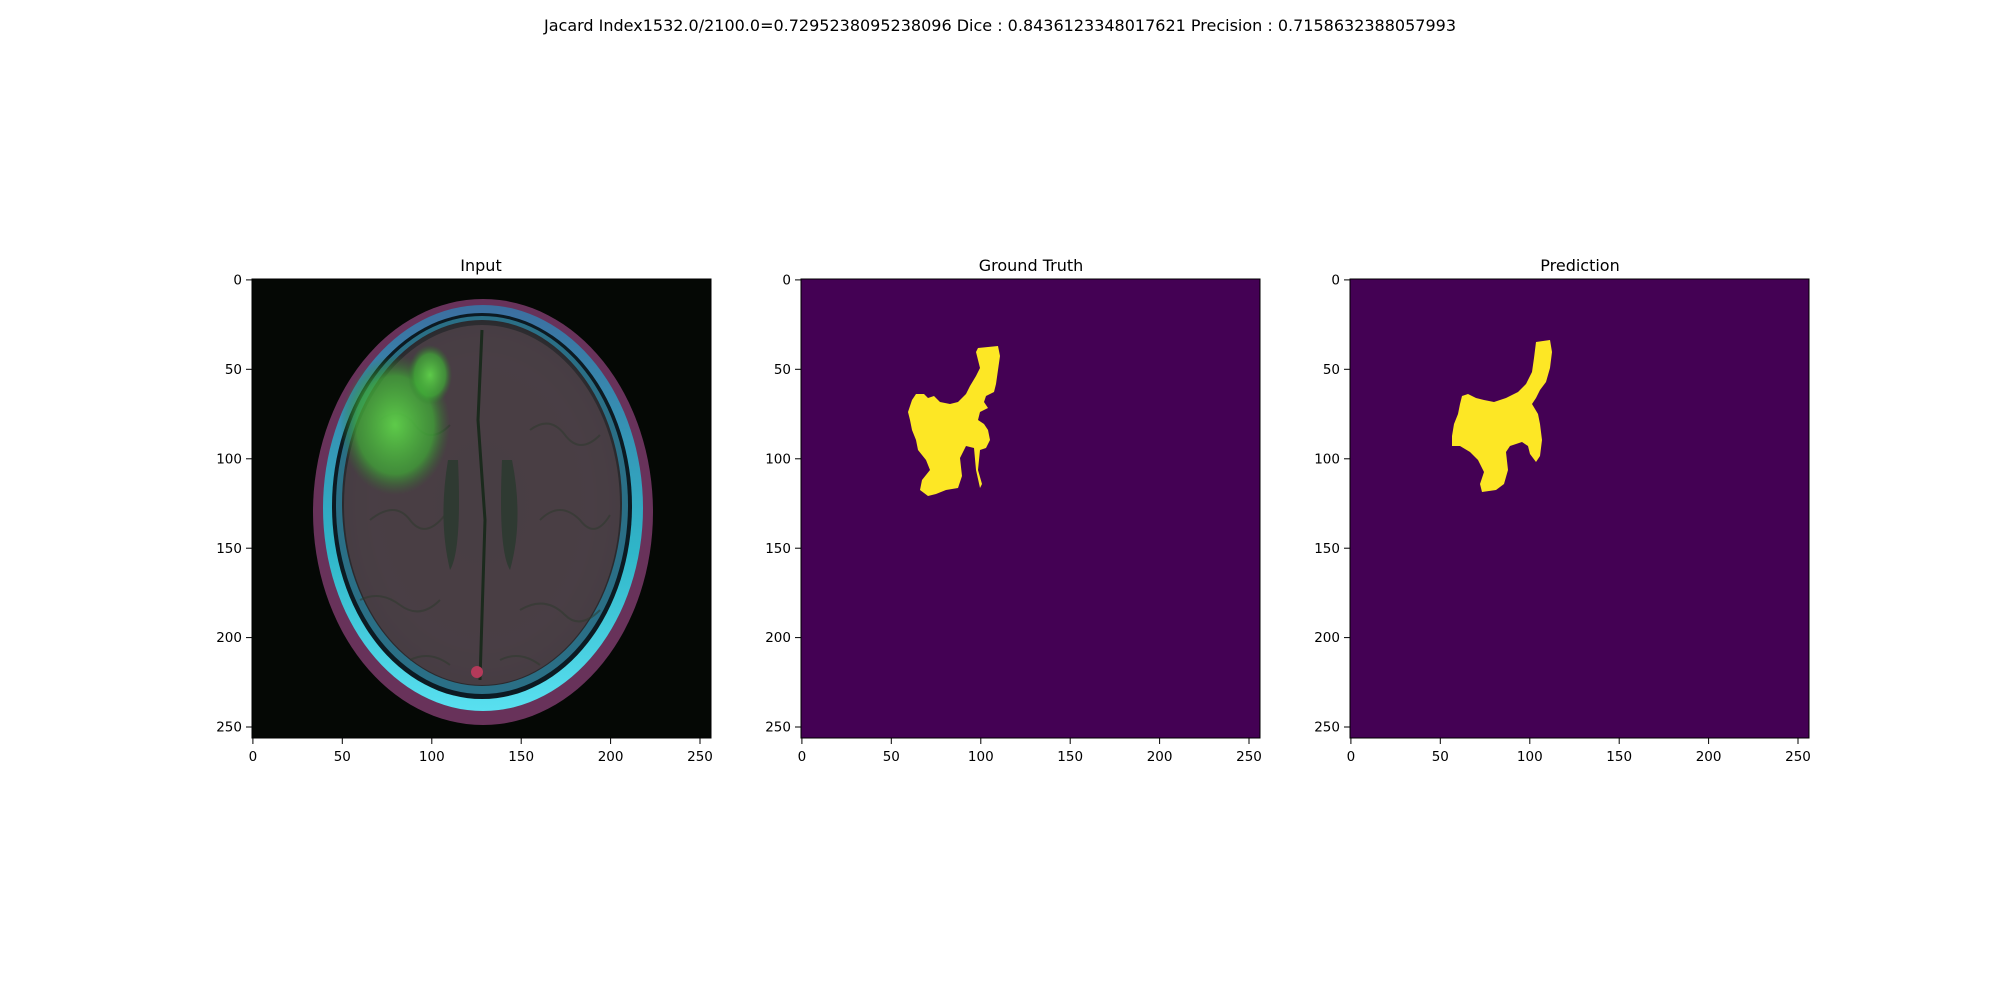  What do you see at coordinates (1579, 751) in the screenshot?
I see `x-ticks-prediction: 0 50 100 150 200 250` at bounding box center [1579, 751].